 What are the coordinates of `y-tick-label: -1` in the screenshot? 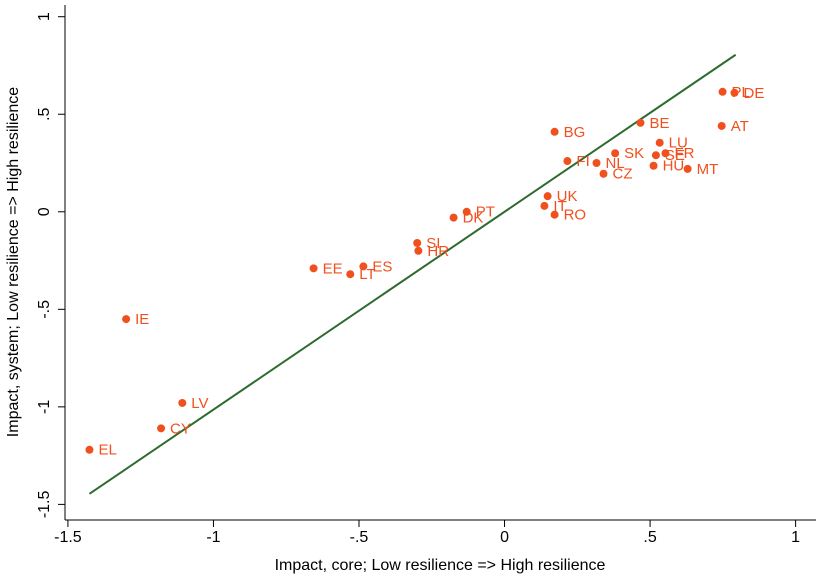 It's located at (44, 407).